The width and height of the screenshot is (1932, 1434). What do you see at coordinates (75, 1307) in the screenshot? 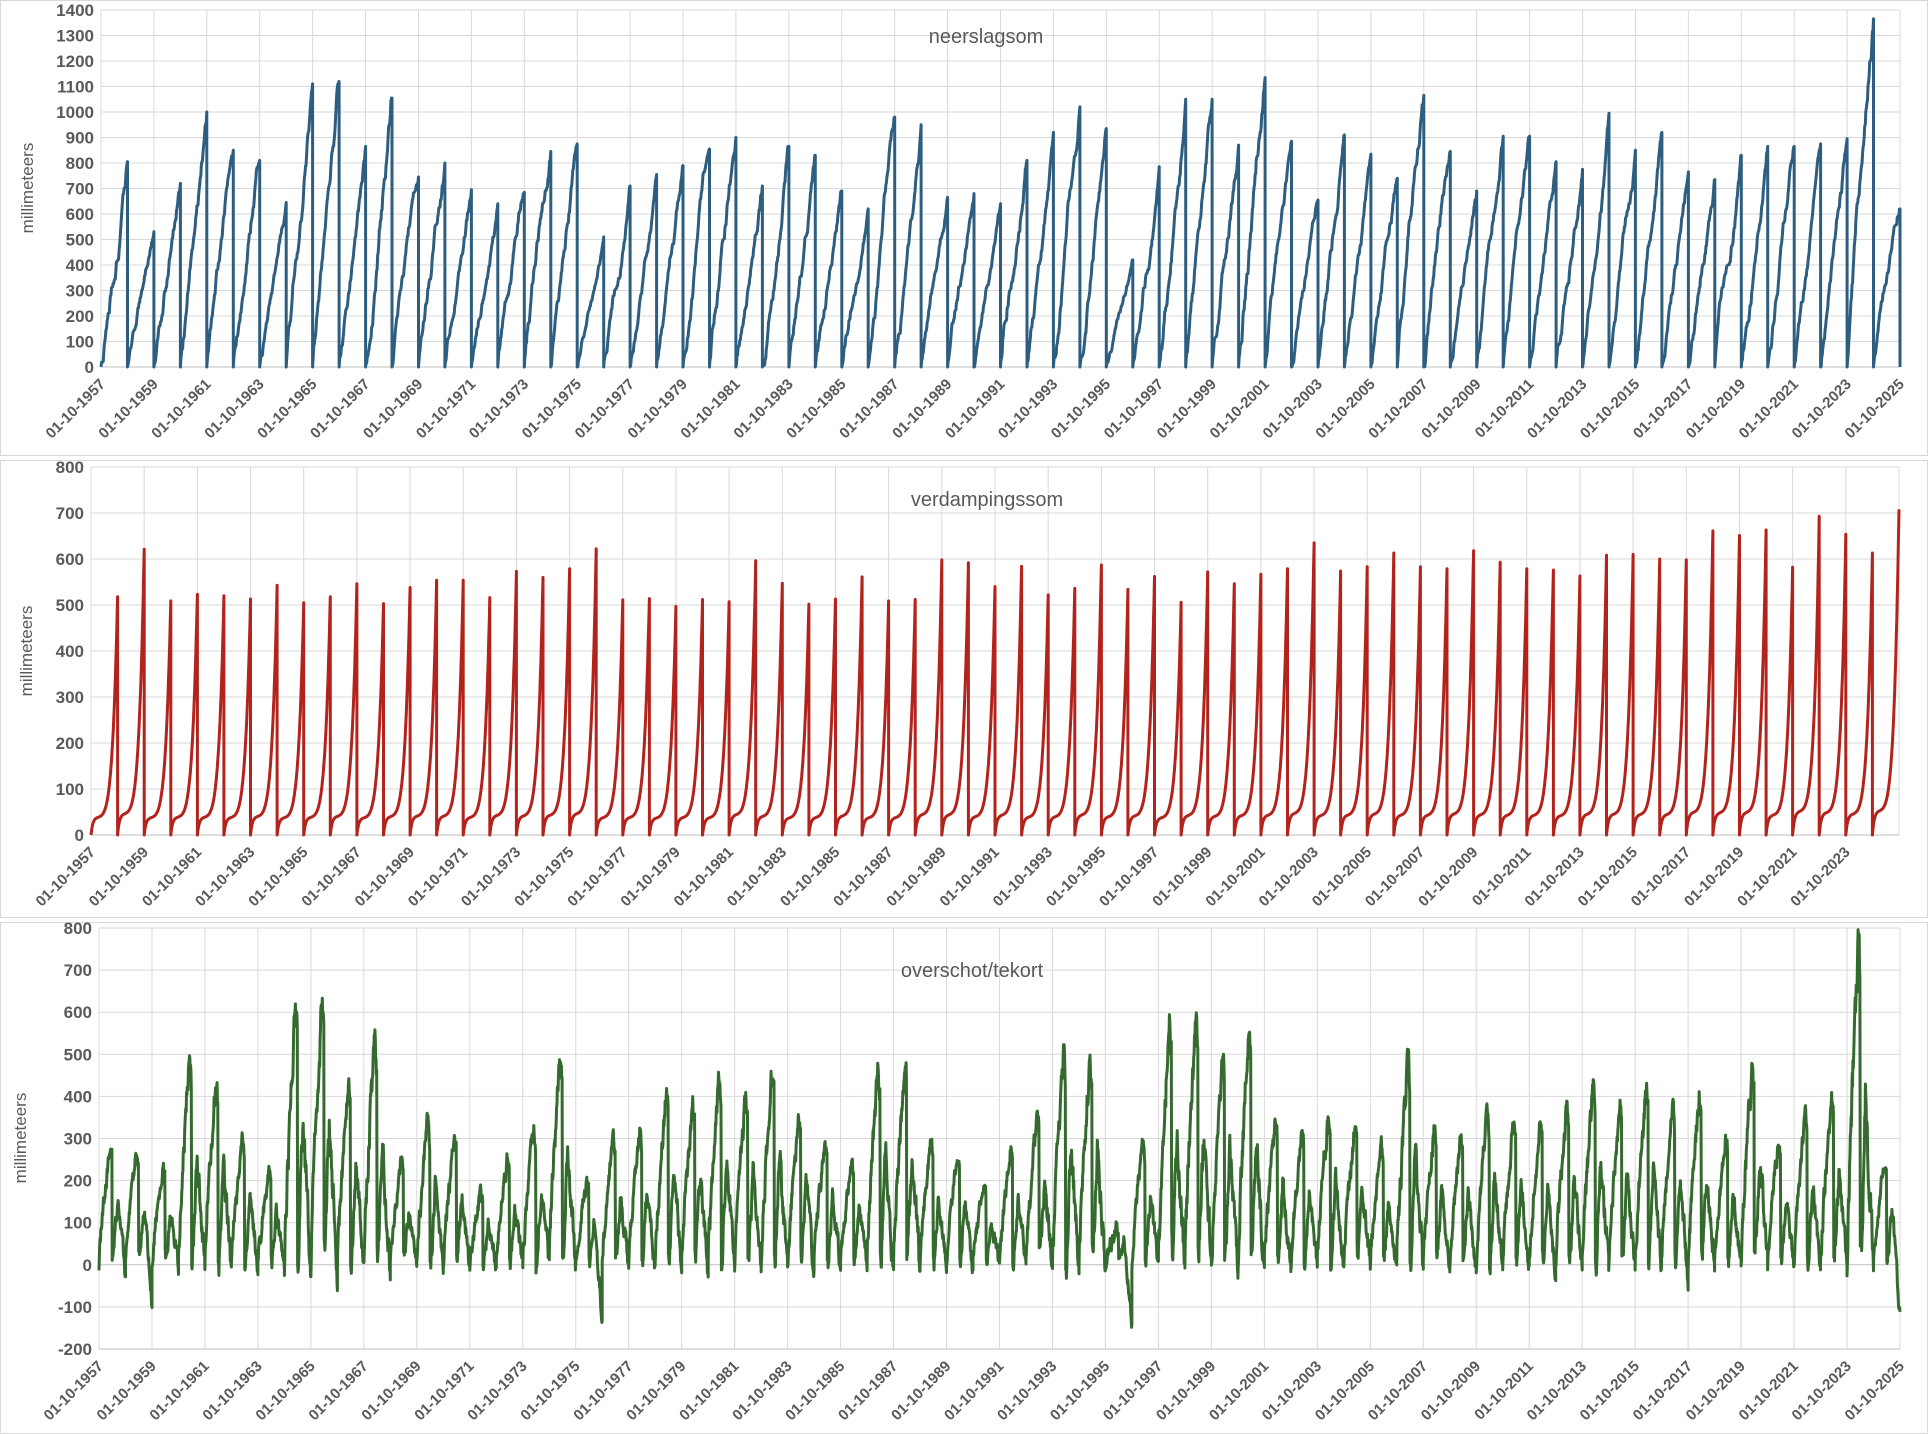
I see `y-tick-label: -100` at bounding box center [75, 1307].